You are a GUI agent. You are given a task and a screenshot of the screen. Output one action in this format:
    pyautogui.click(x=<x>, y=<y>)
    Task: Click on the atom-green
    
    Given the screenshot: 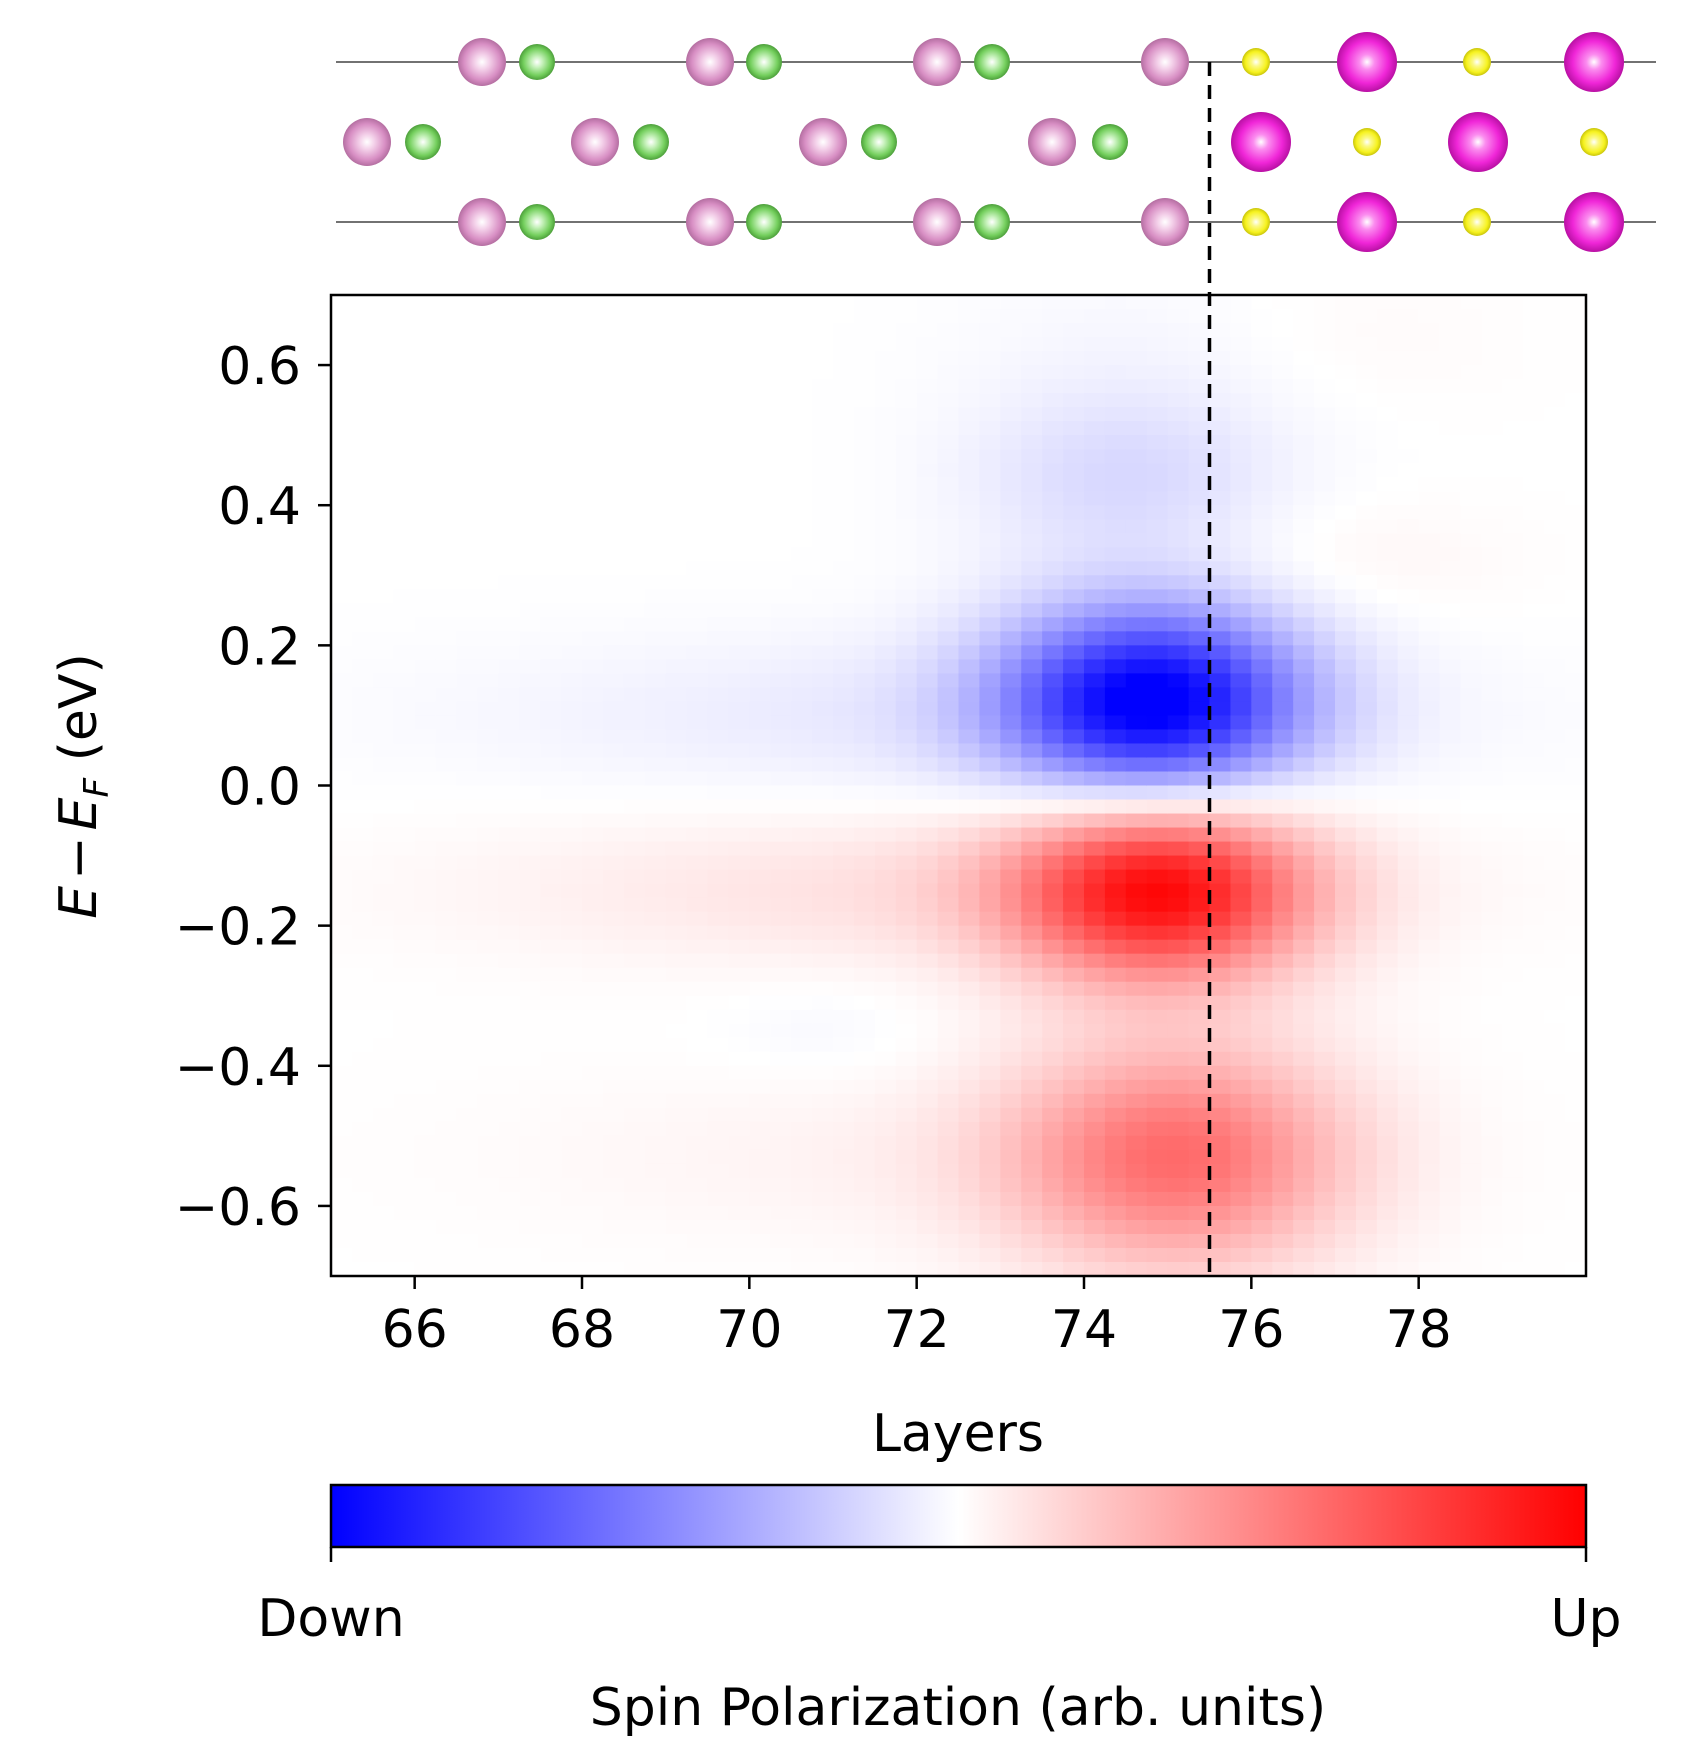 What is the action you would take?
    pyautogui.click(x=992, y=222)
    